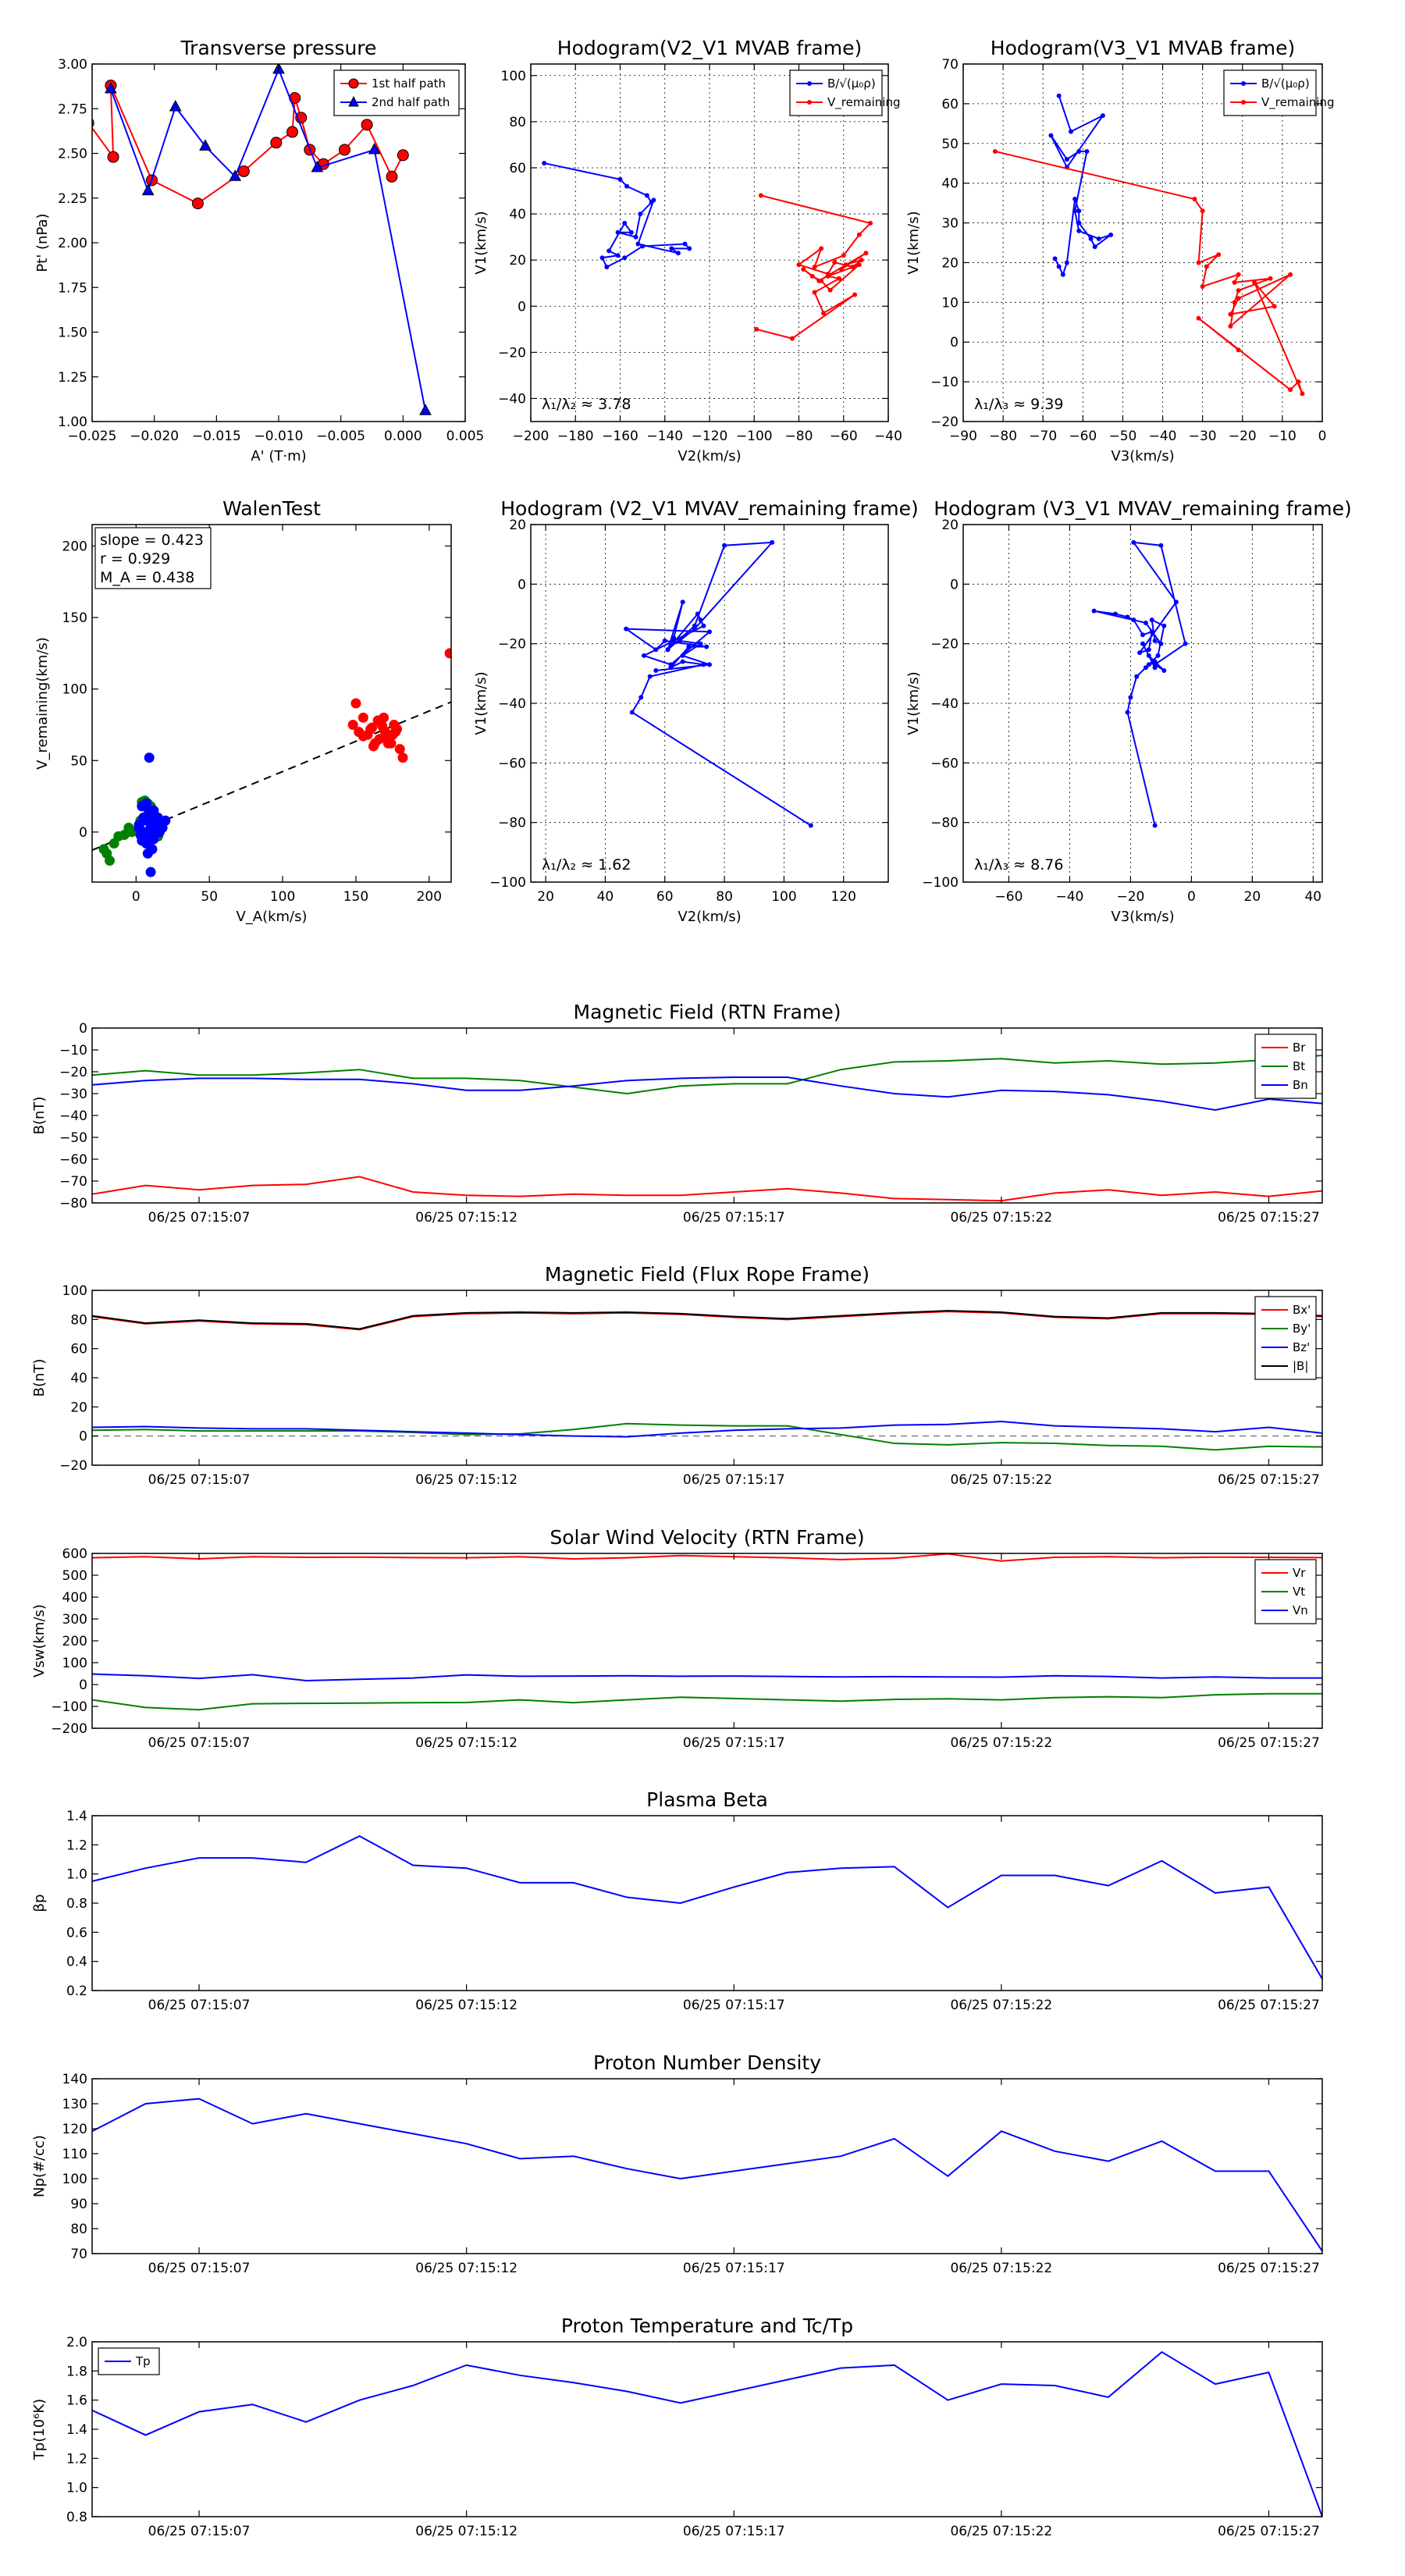  I want to click on y-axis-label: Pt' (nPa), so click(43, 242).